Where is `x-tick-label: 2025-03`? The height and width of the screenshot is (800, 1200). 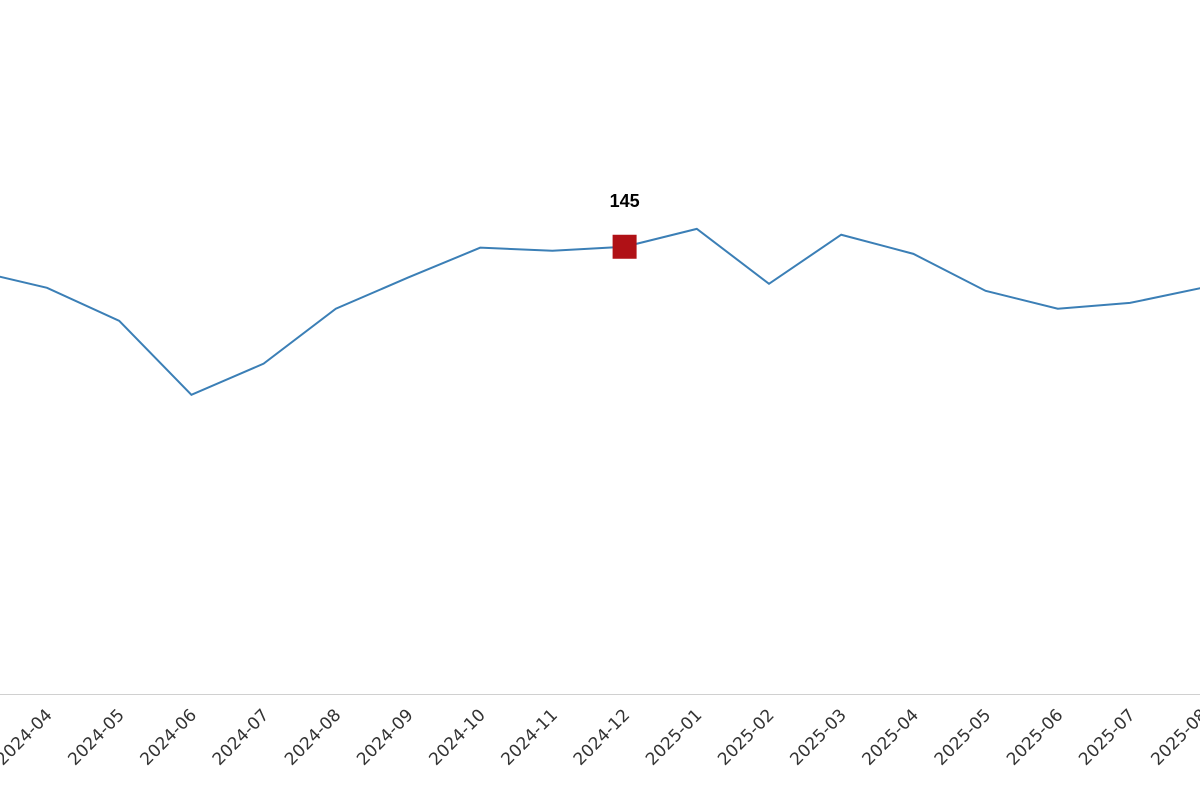
x-tick-label: 2025-03 is located at coordinates (818, 737).